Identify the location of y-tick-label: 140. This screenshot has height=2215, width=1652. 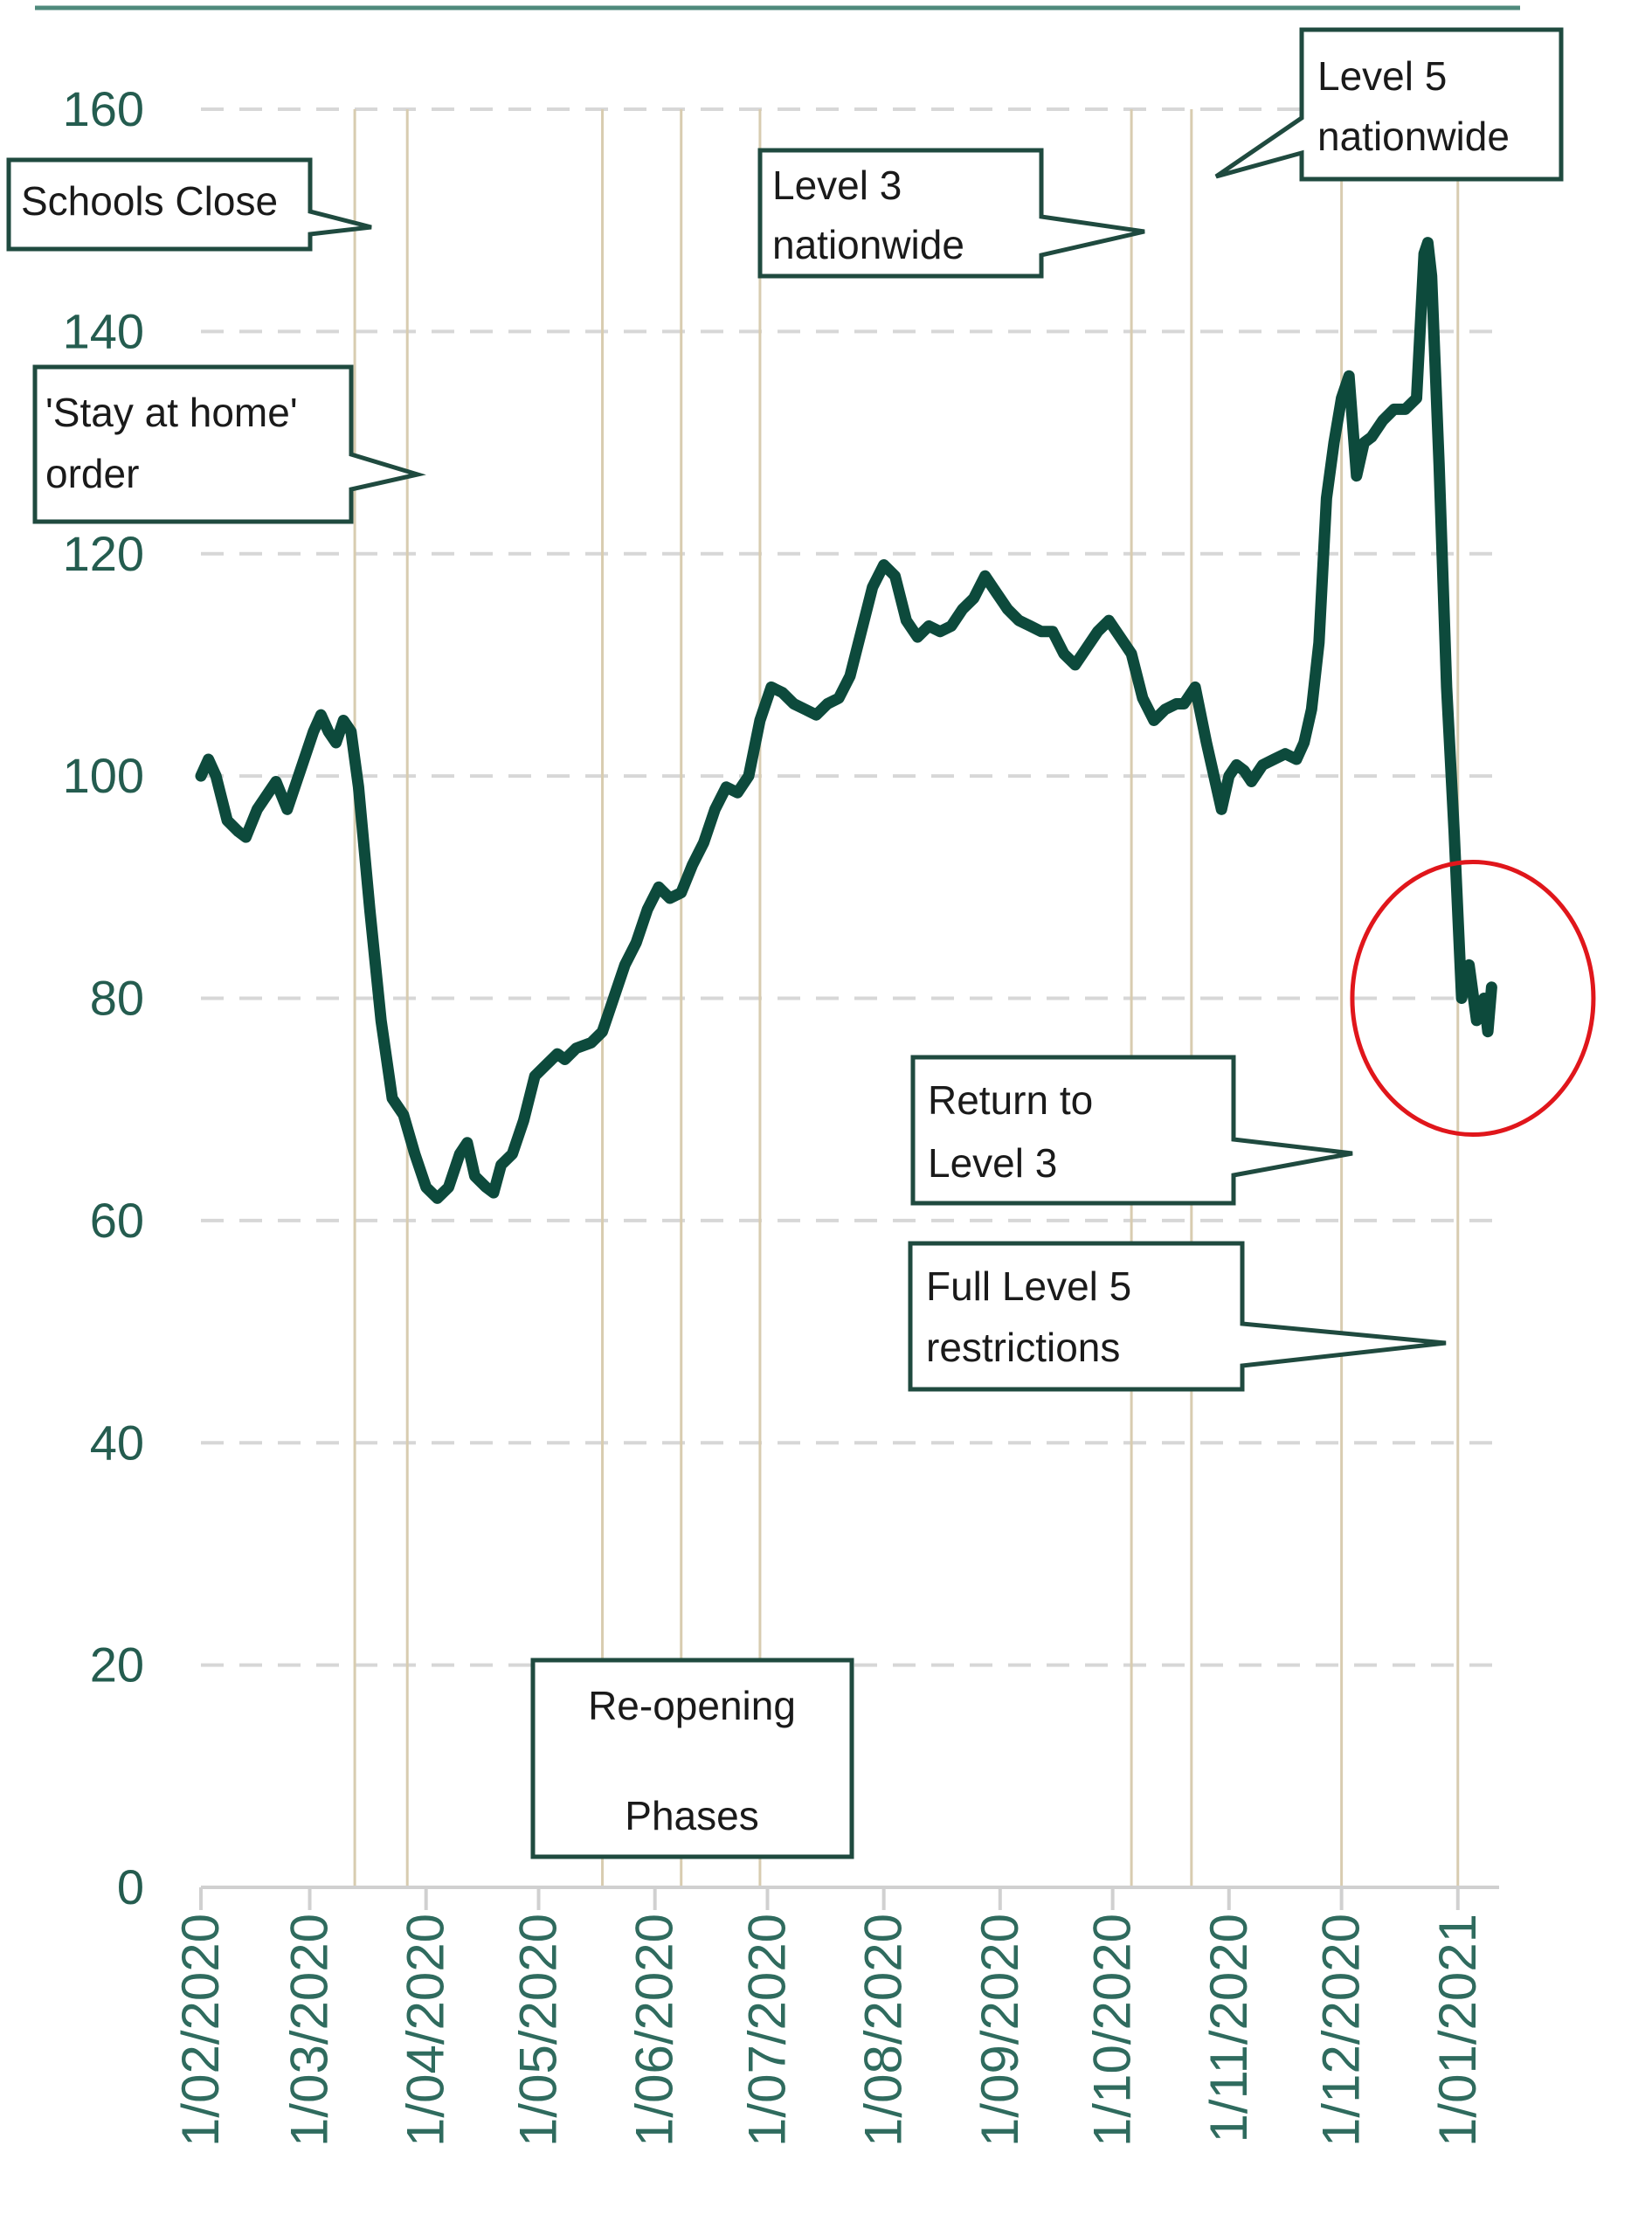
(103, 330).